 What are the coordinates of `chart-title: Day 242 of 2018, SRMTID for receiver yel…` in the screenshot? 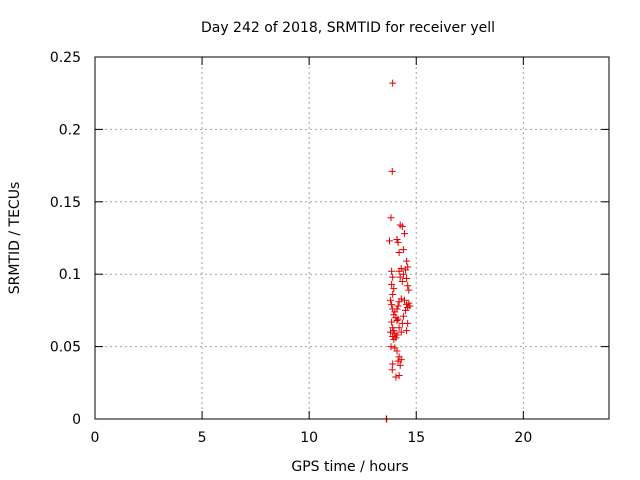 It's located at (348, 28).